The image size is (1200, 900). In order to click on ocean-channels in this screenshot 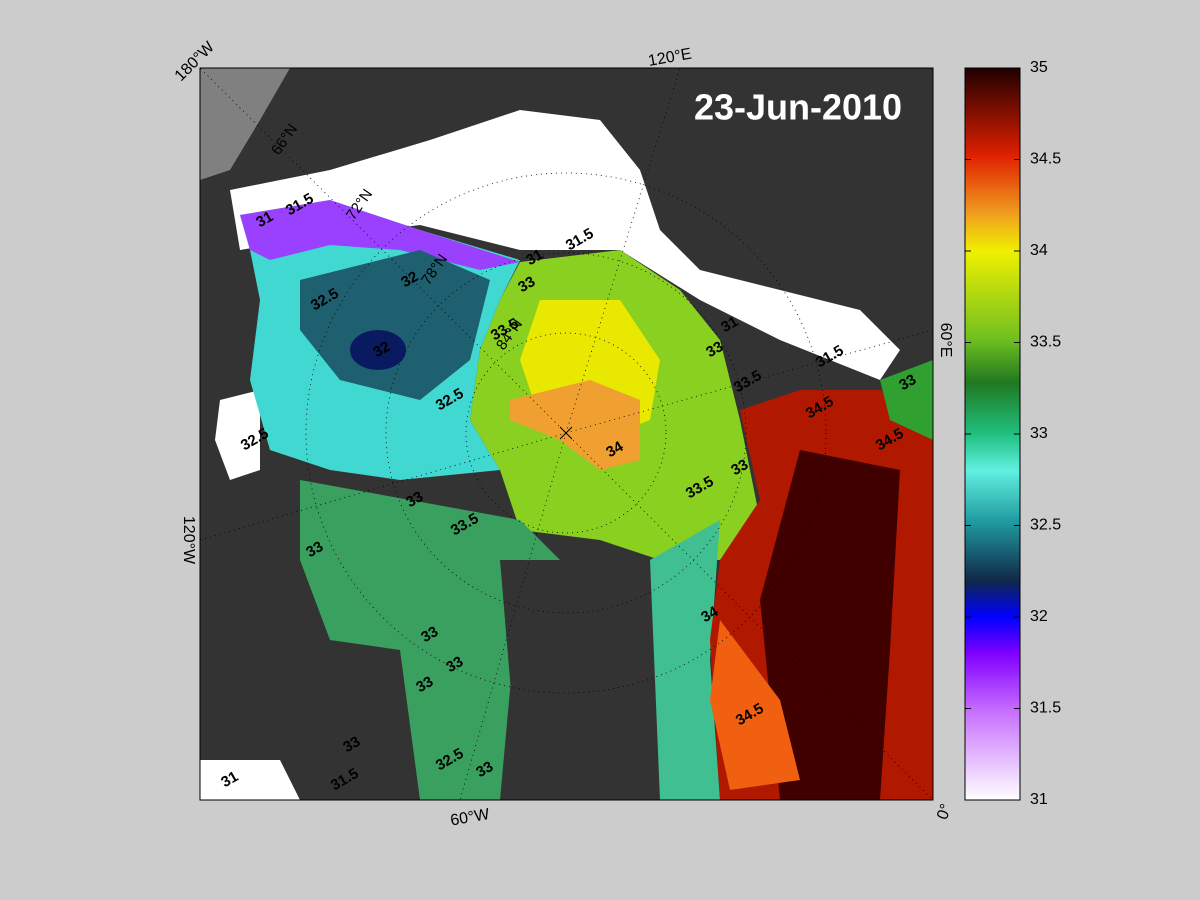, I will do `click(430, 640)`.